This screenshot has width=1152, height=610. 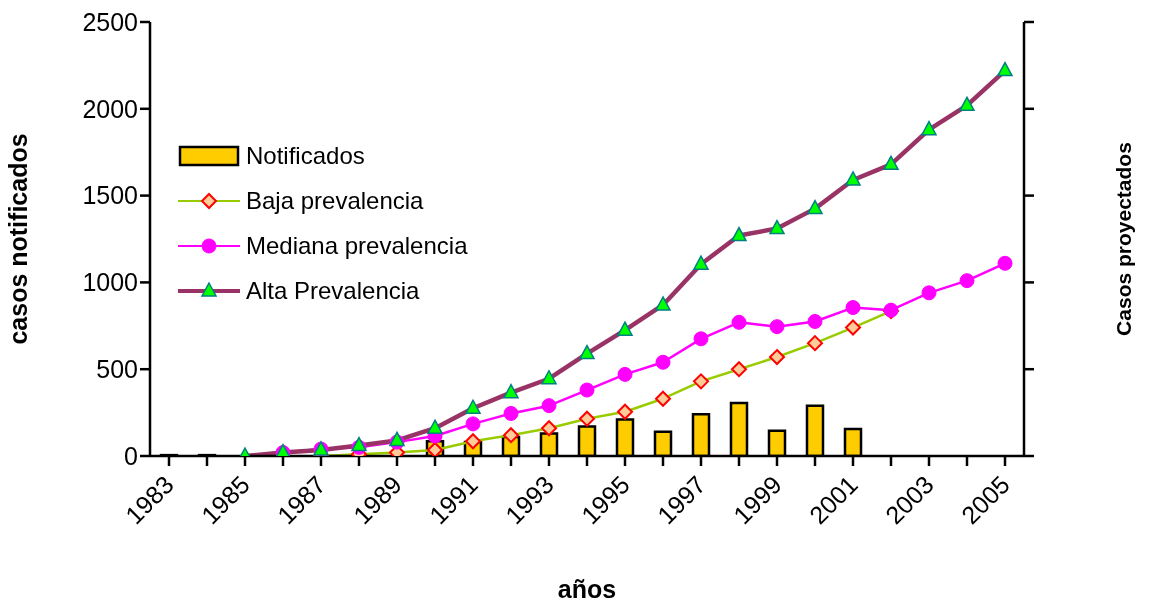 I want to click on y-tick-label: 2000, so click(x=110, y=108).